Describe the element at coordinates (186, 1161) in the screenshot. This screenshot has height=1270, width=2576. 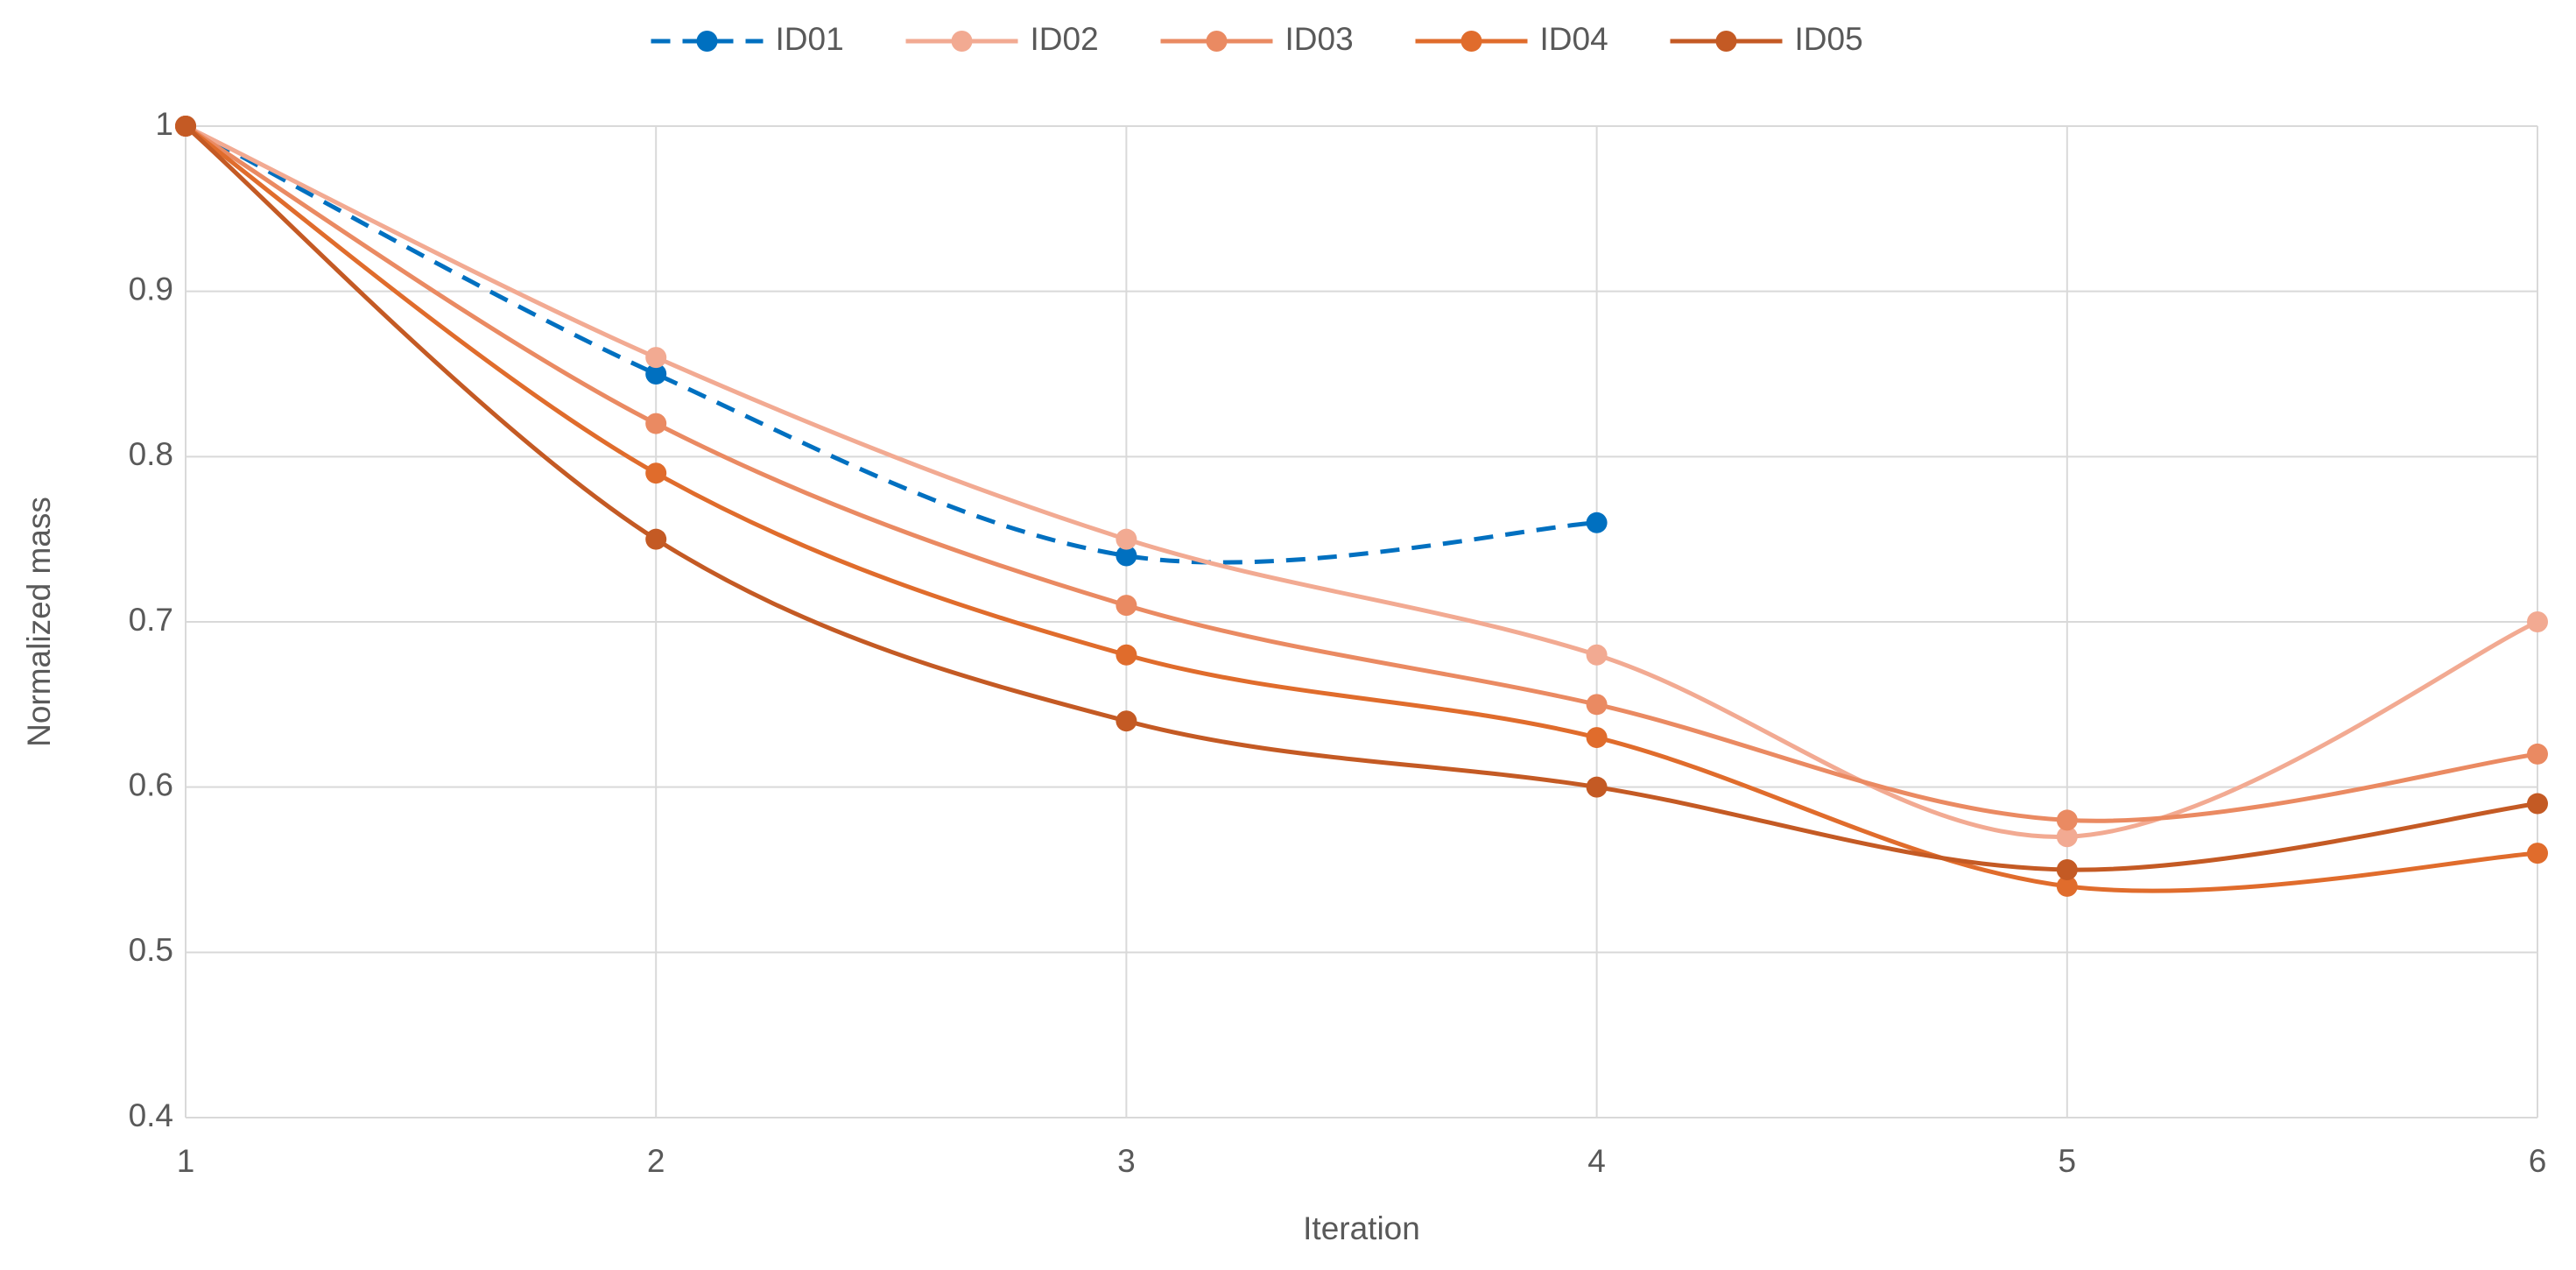
I see `x-tick-label: 1` at that location.